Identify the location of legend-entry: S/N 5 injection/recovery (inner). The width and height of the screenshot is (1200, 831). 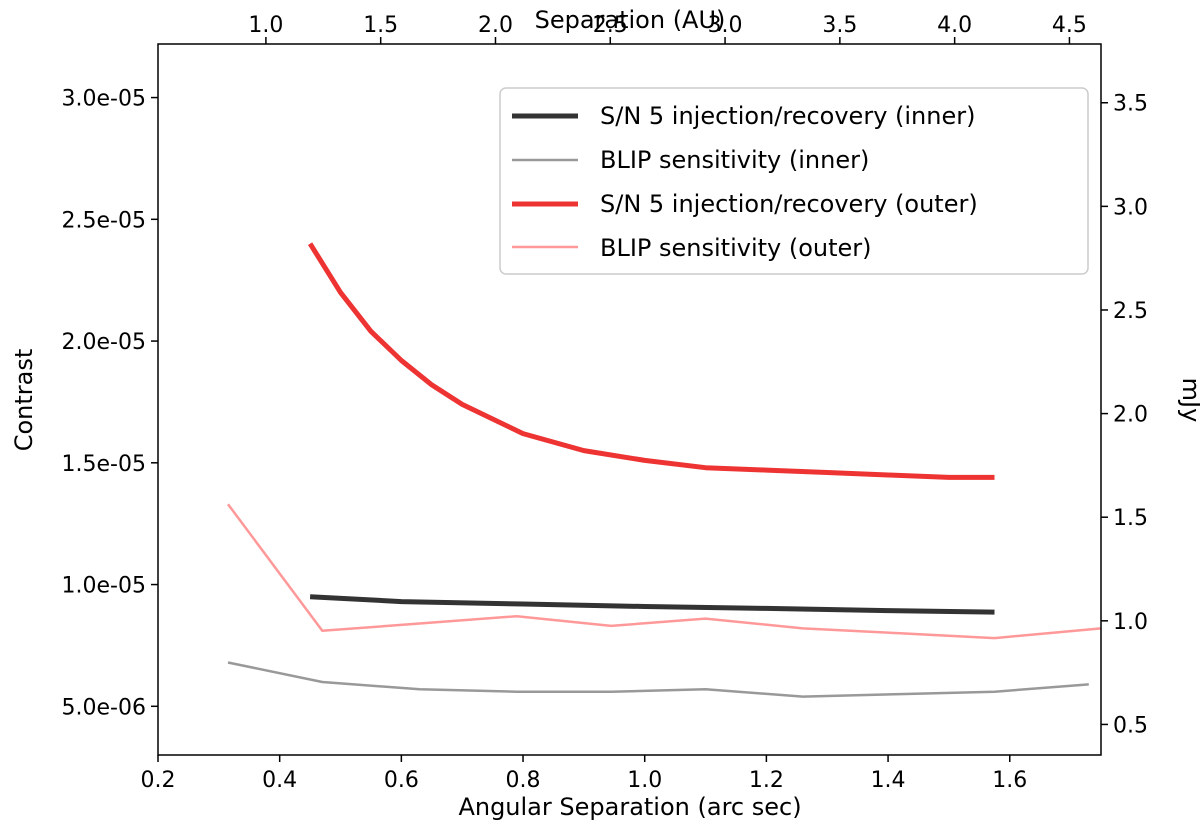
(743, 116).